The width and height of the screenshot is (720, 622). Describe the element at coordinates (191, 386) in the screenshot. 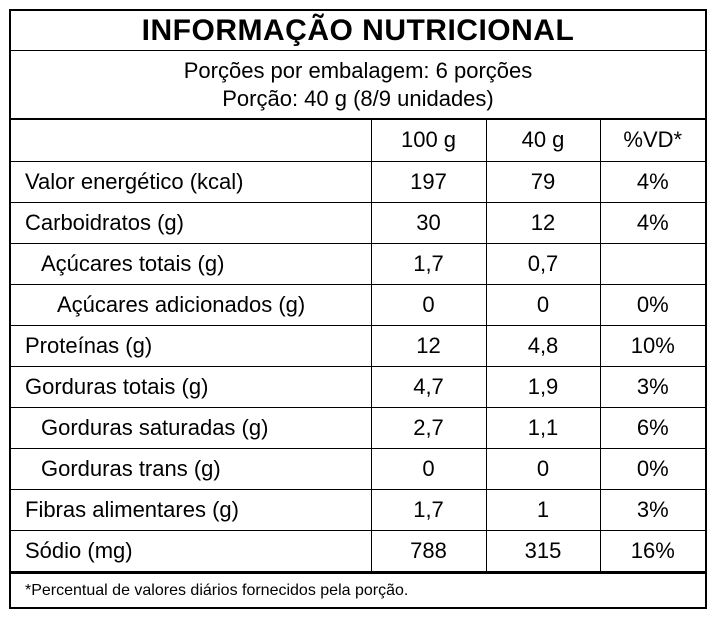

I see `nutrient-name: Gorduras totais (g)` at that location.